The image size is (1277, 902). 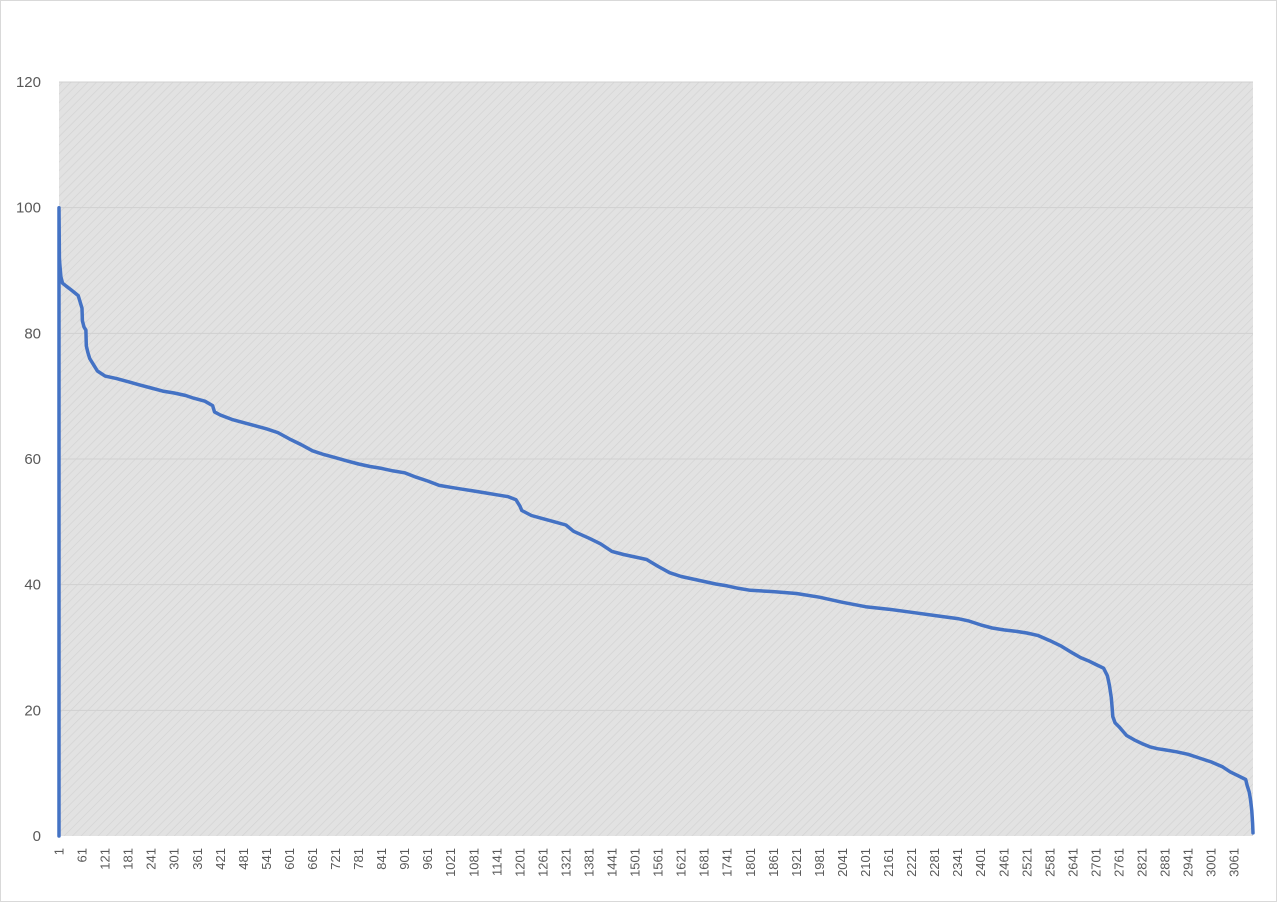 What do you see at coordinates (82, 855) in the screenshot?
I see `x-tick-label: 61` at bounding box center [82, 855].